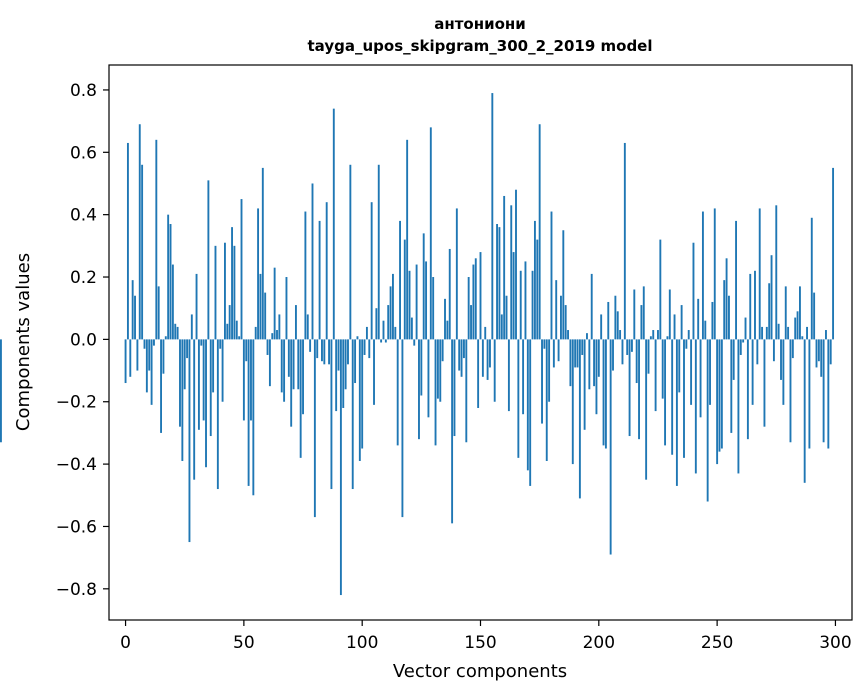 The height and width of the screenshot is (696, 867). Describe the element at coordinates (83, 153) in the screenshot. I see `y-tick-label: 0.6` at that location.